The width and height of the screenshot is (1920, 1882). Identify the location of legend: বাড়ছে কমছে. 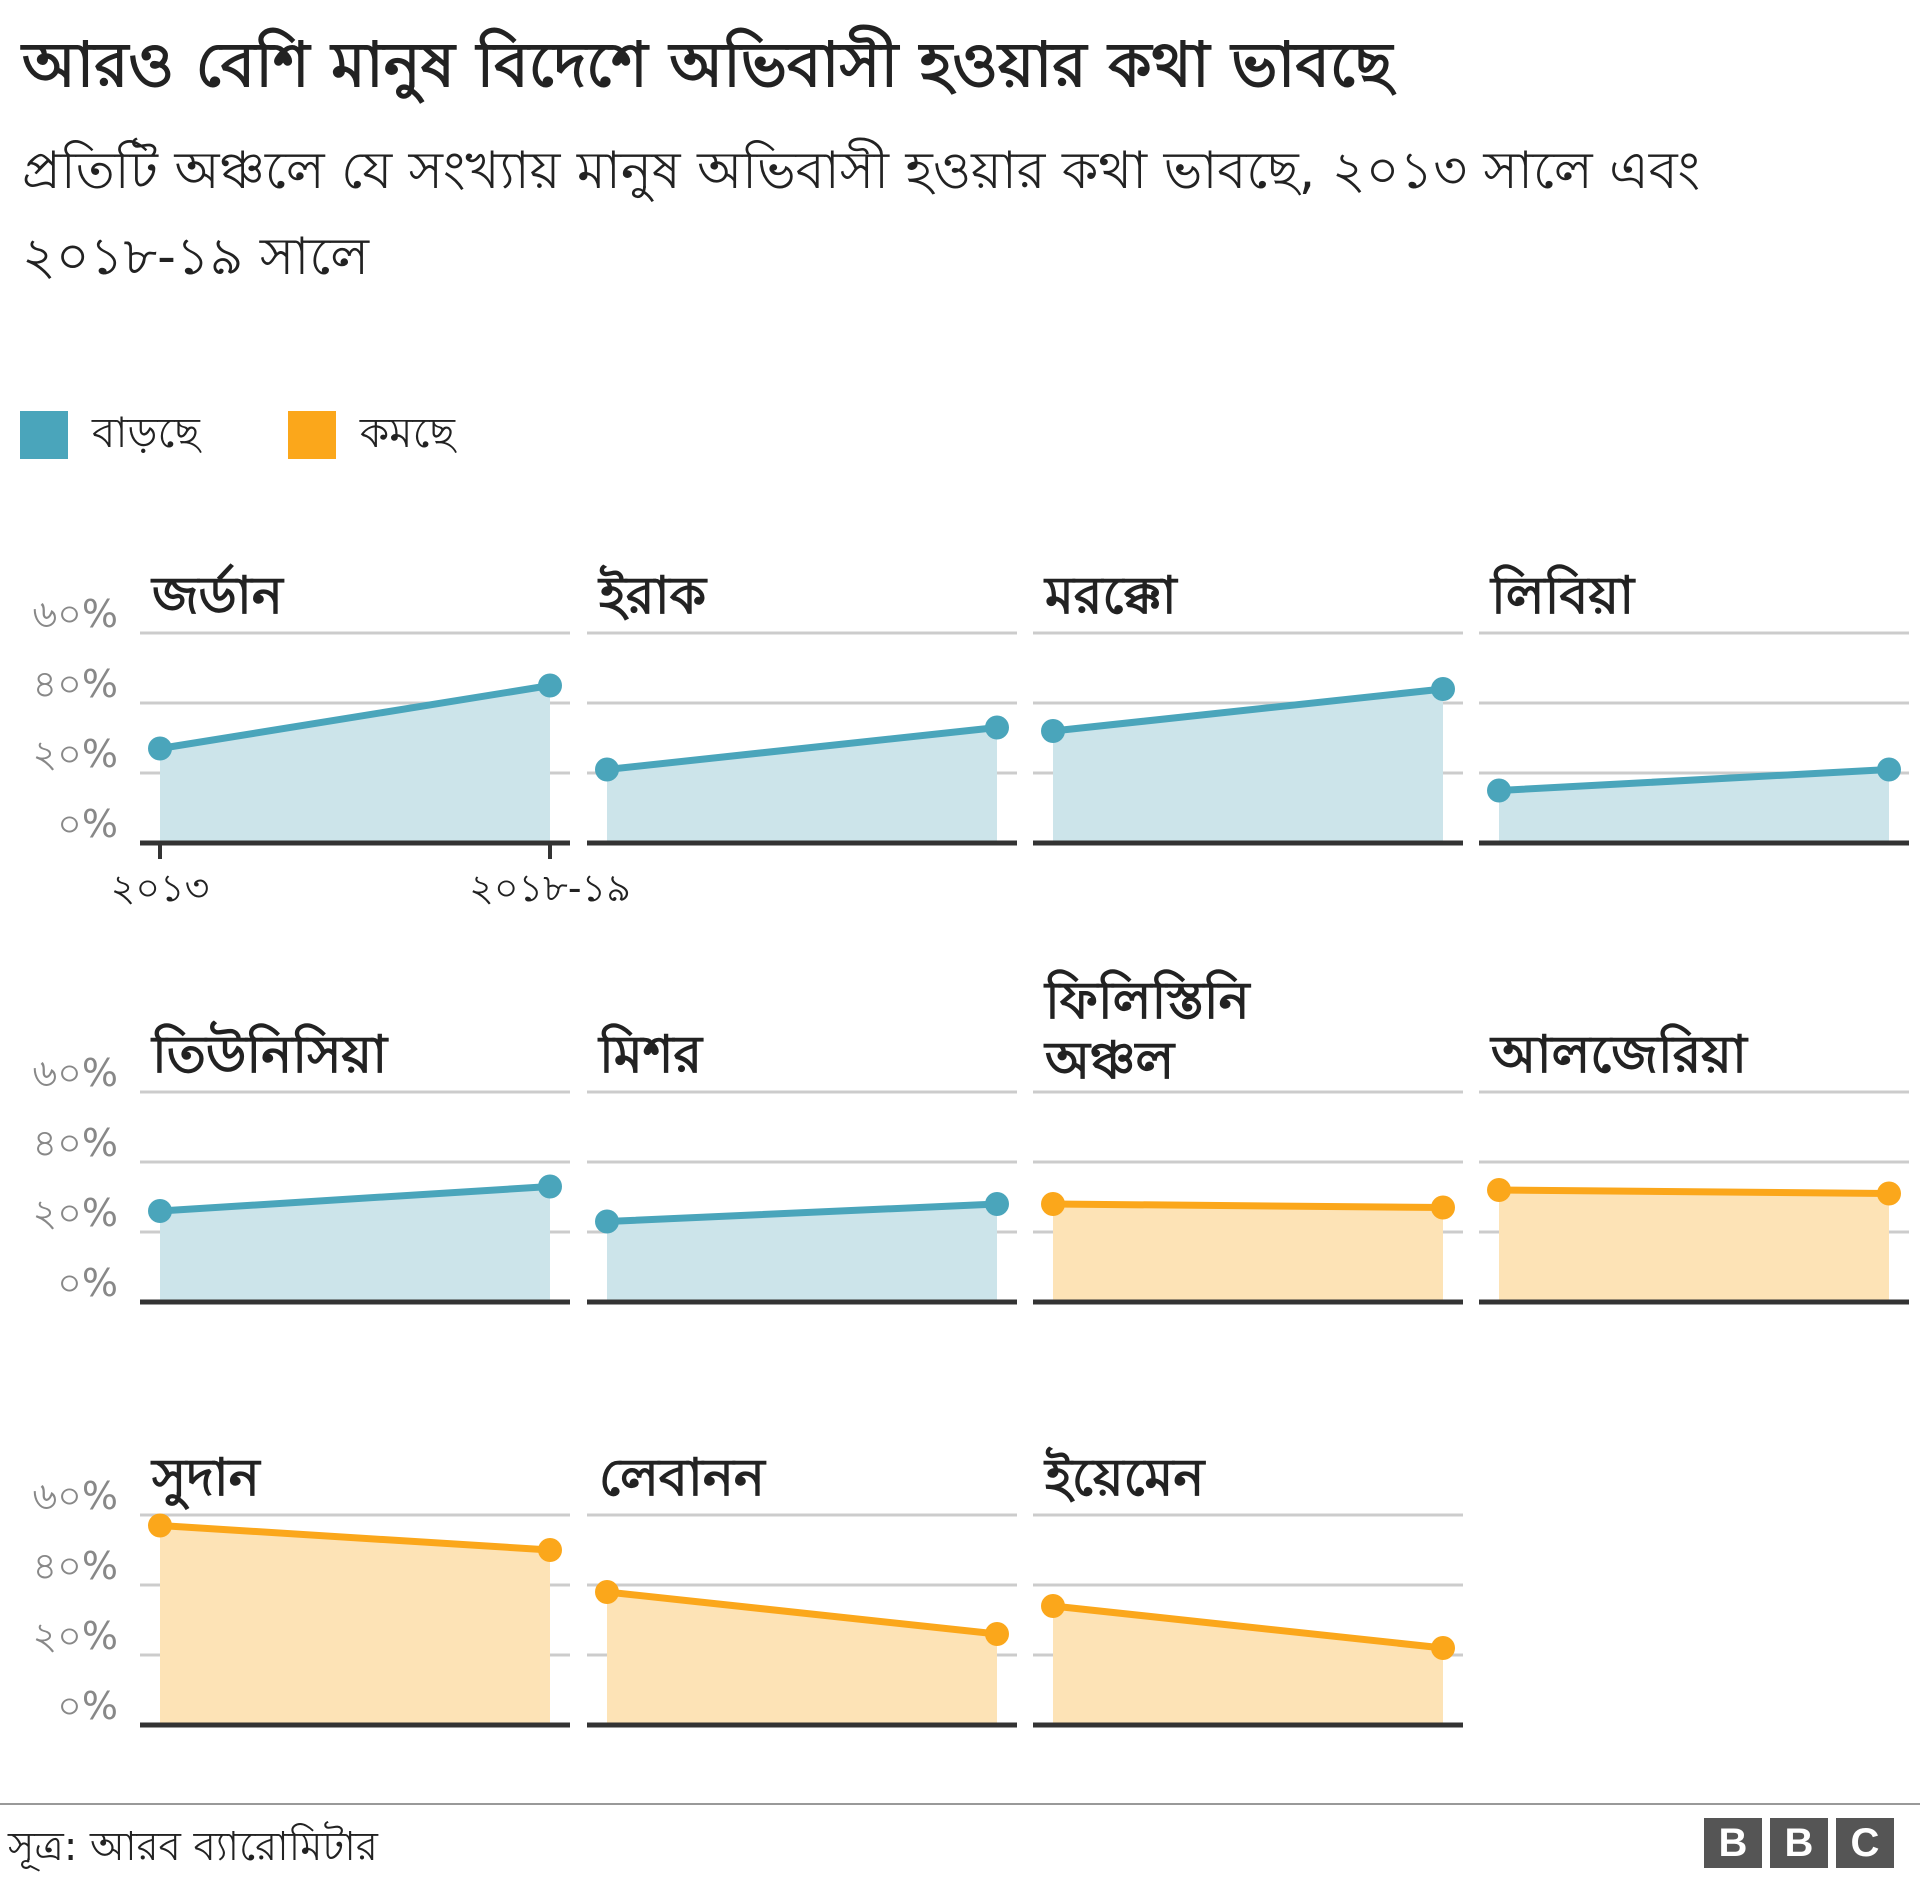
(281, 434).